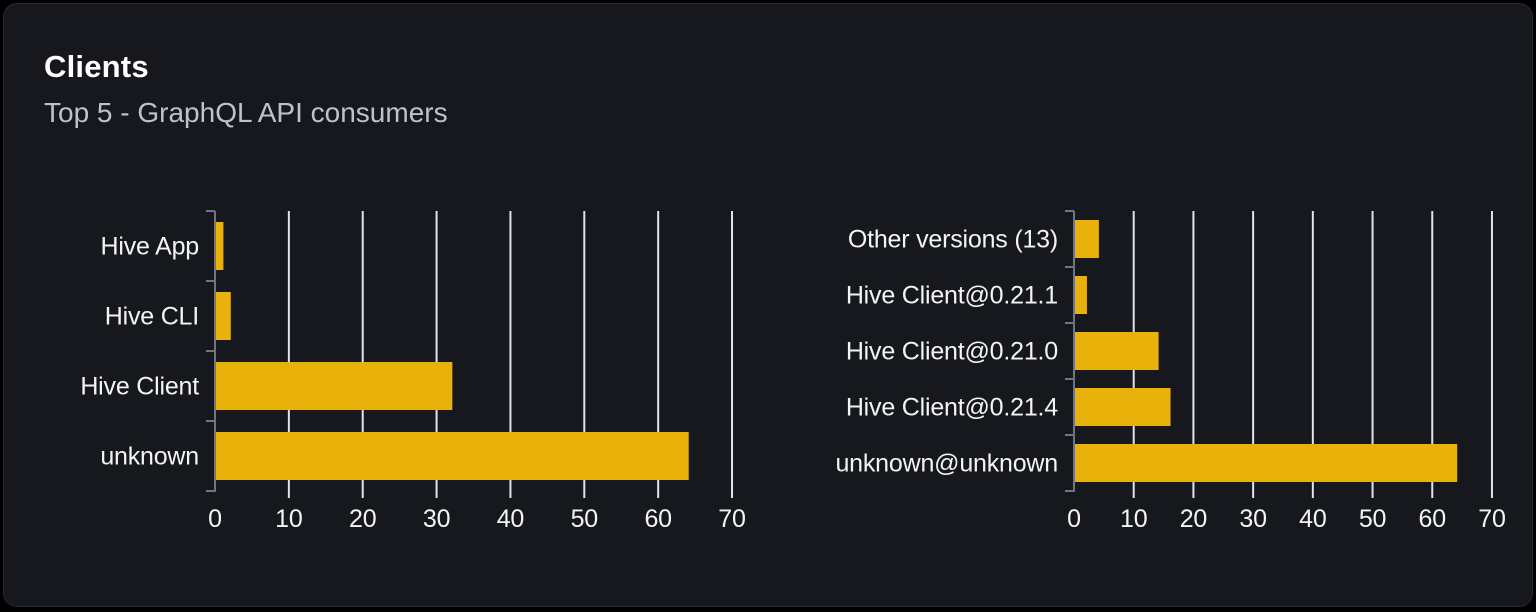 The height and width of the screenshot is (612, 1536). Describe the element at coordinates (452, 456) in the screenshot. I see `bar-unknown` at that location.